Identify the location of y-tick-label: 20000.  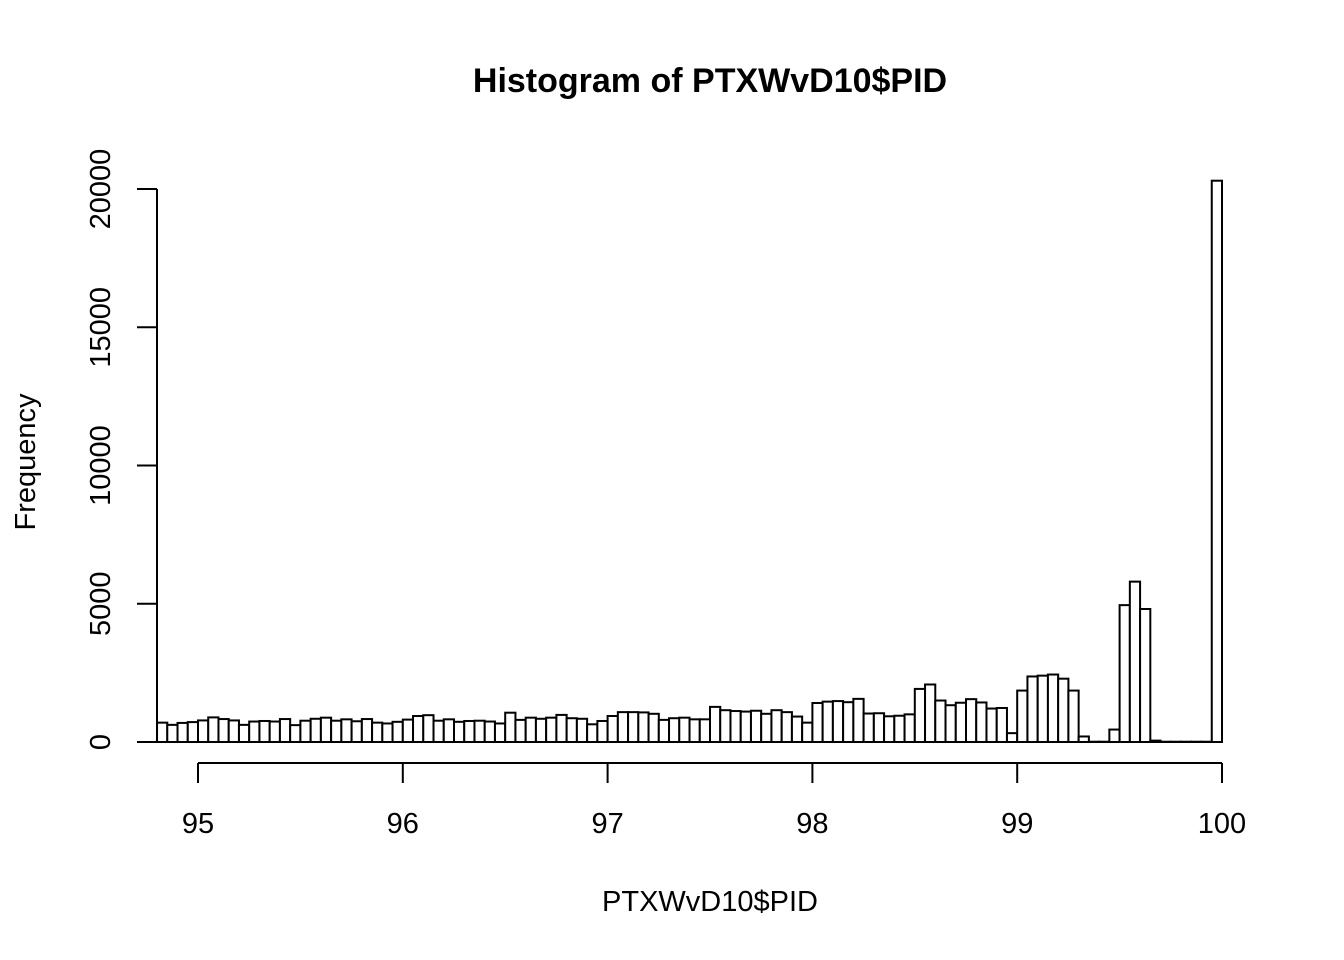
(101, 189).